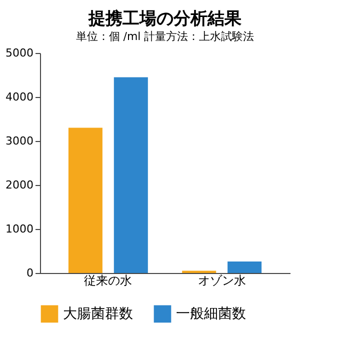 The image size is (340, 363). Describe the element at coordinates (20, 229) in the screenshot. I see `y-tick-label: 1000` at that location.